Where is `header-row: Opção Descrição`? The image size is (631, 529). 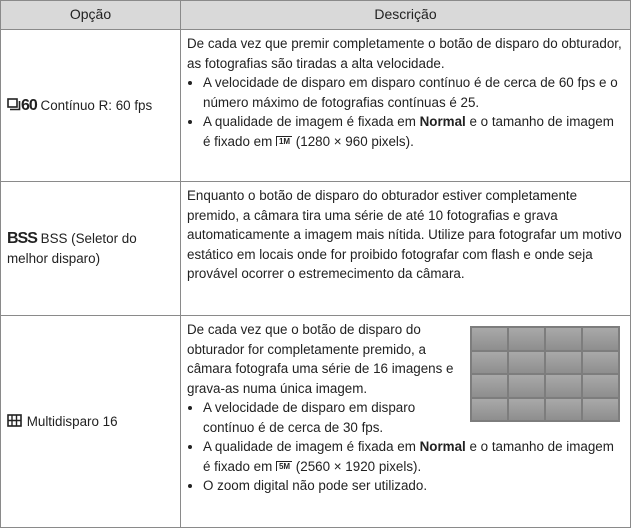 header-row: Opção Descrição is located at coordinates (315, 15).